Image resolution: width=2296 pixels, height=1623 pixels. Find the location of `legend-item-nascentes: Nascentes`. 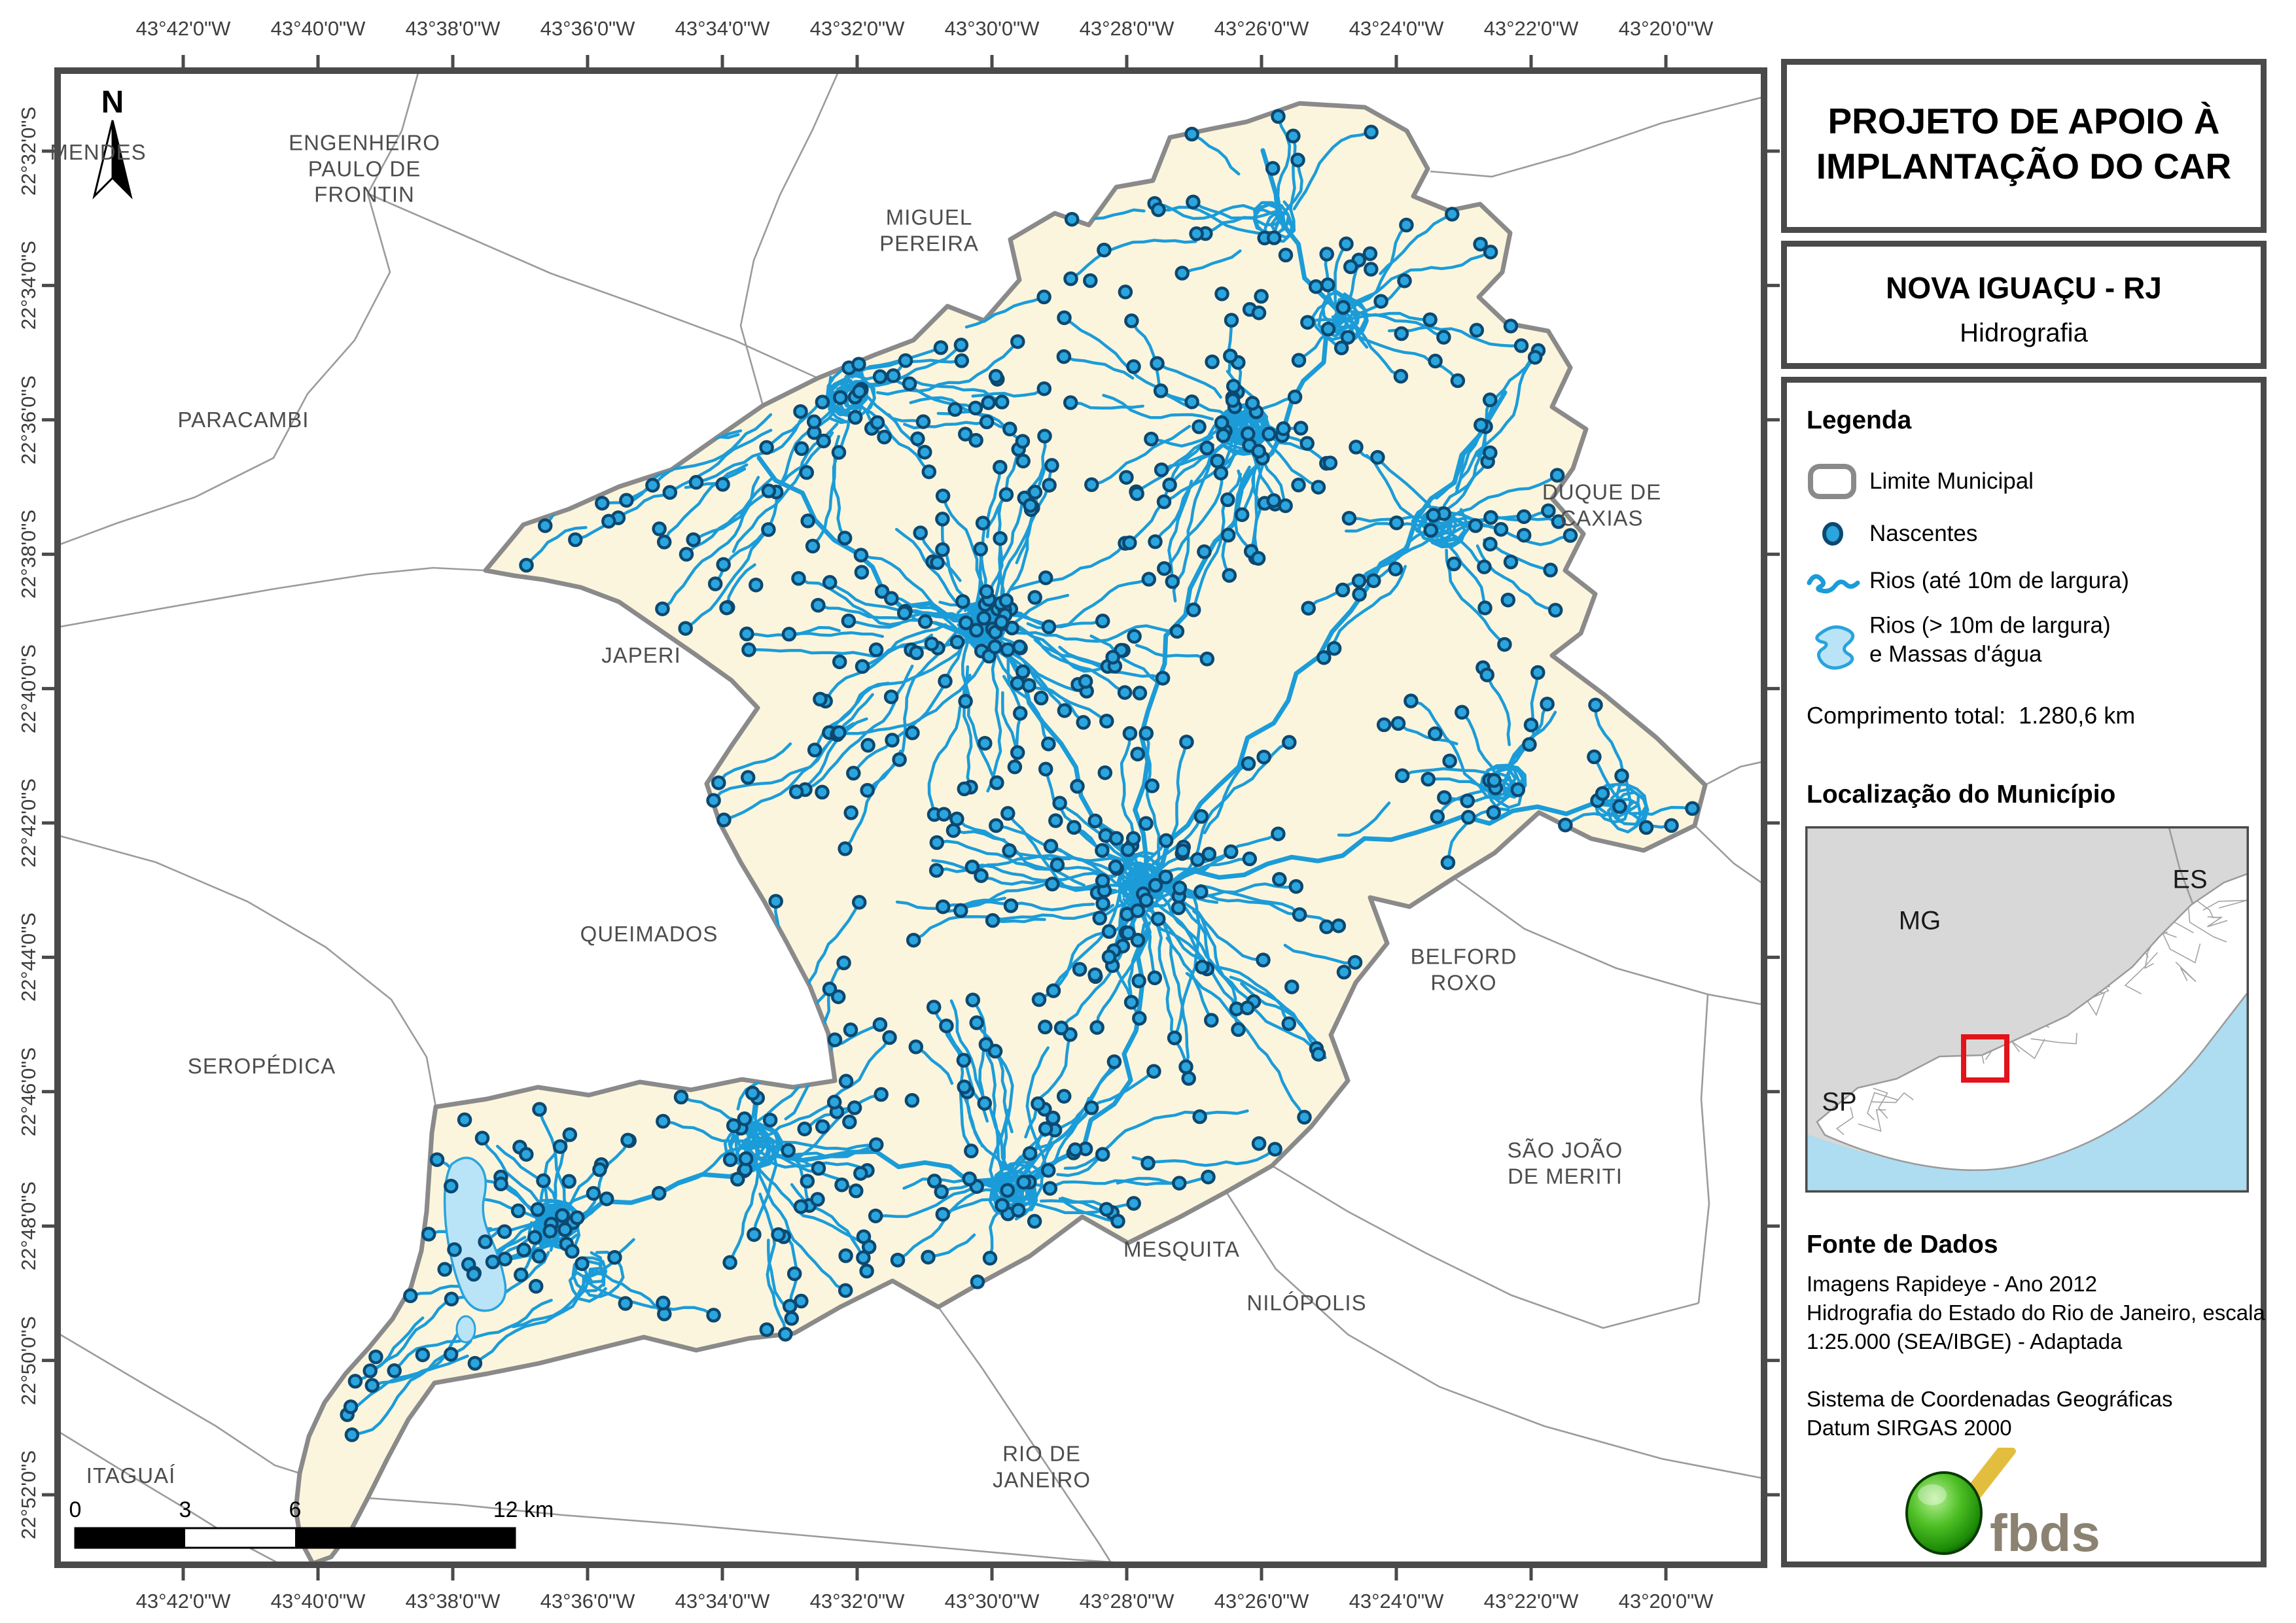

legend-item-nascentes: Nascentes is located at coordinates (2016, 534).